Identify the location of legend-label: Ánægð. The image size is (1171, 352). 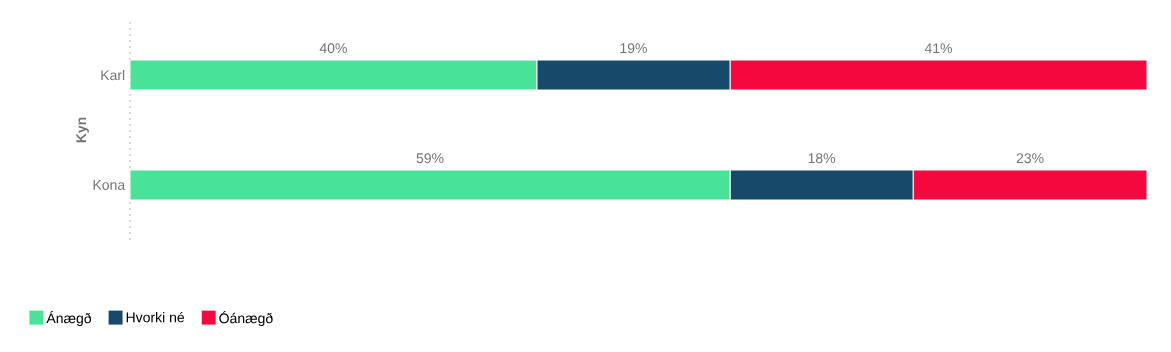
(69, 318).